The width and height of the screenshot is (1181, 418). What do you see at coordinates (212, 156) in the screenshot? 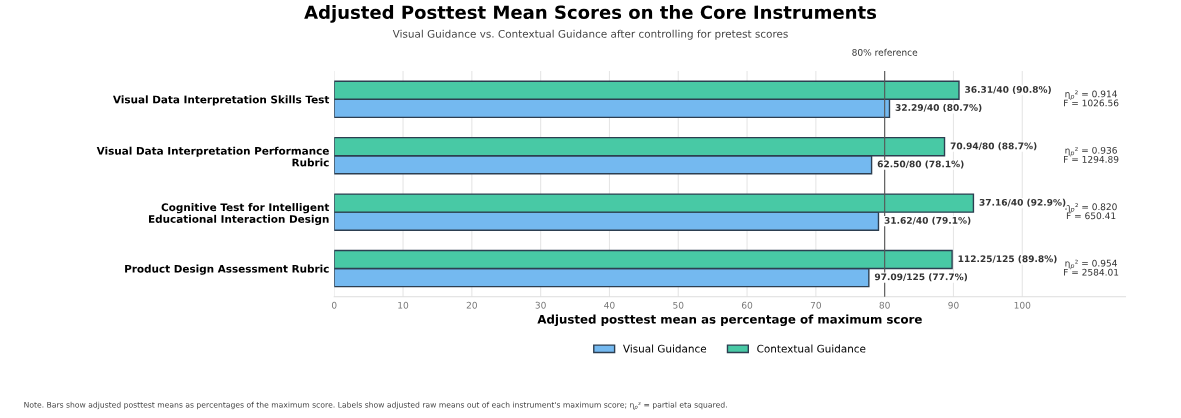
I see `y-tick-label: Visual Data Interpretation Performance Rubric` at bounding box center [212, 156].